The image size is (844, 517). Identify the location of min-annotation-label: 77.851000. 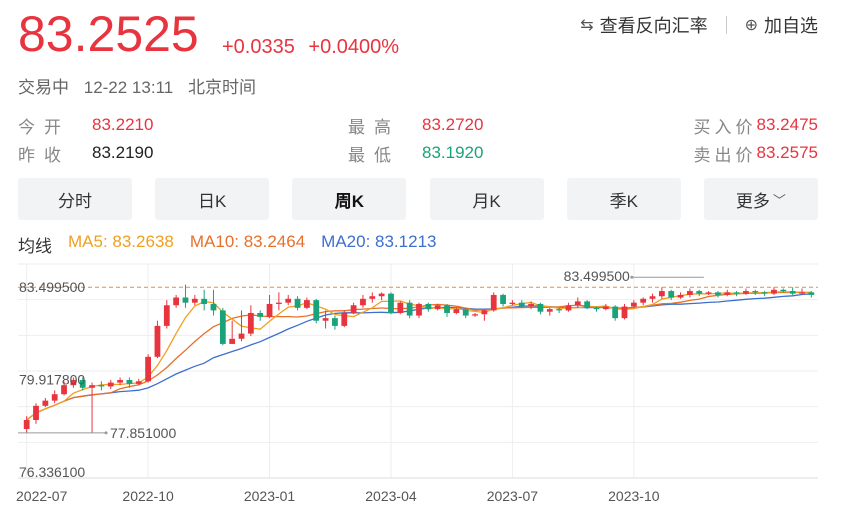
(143, 433).